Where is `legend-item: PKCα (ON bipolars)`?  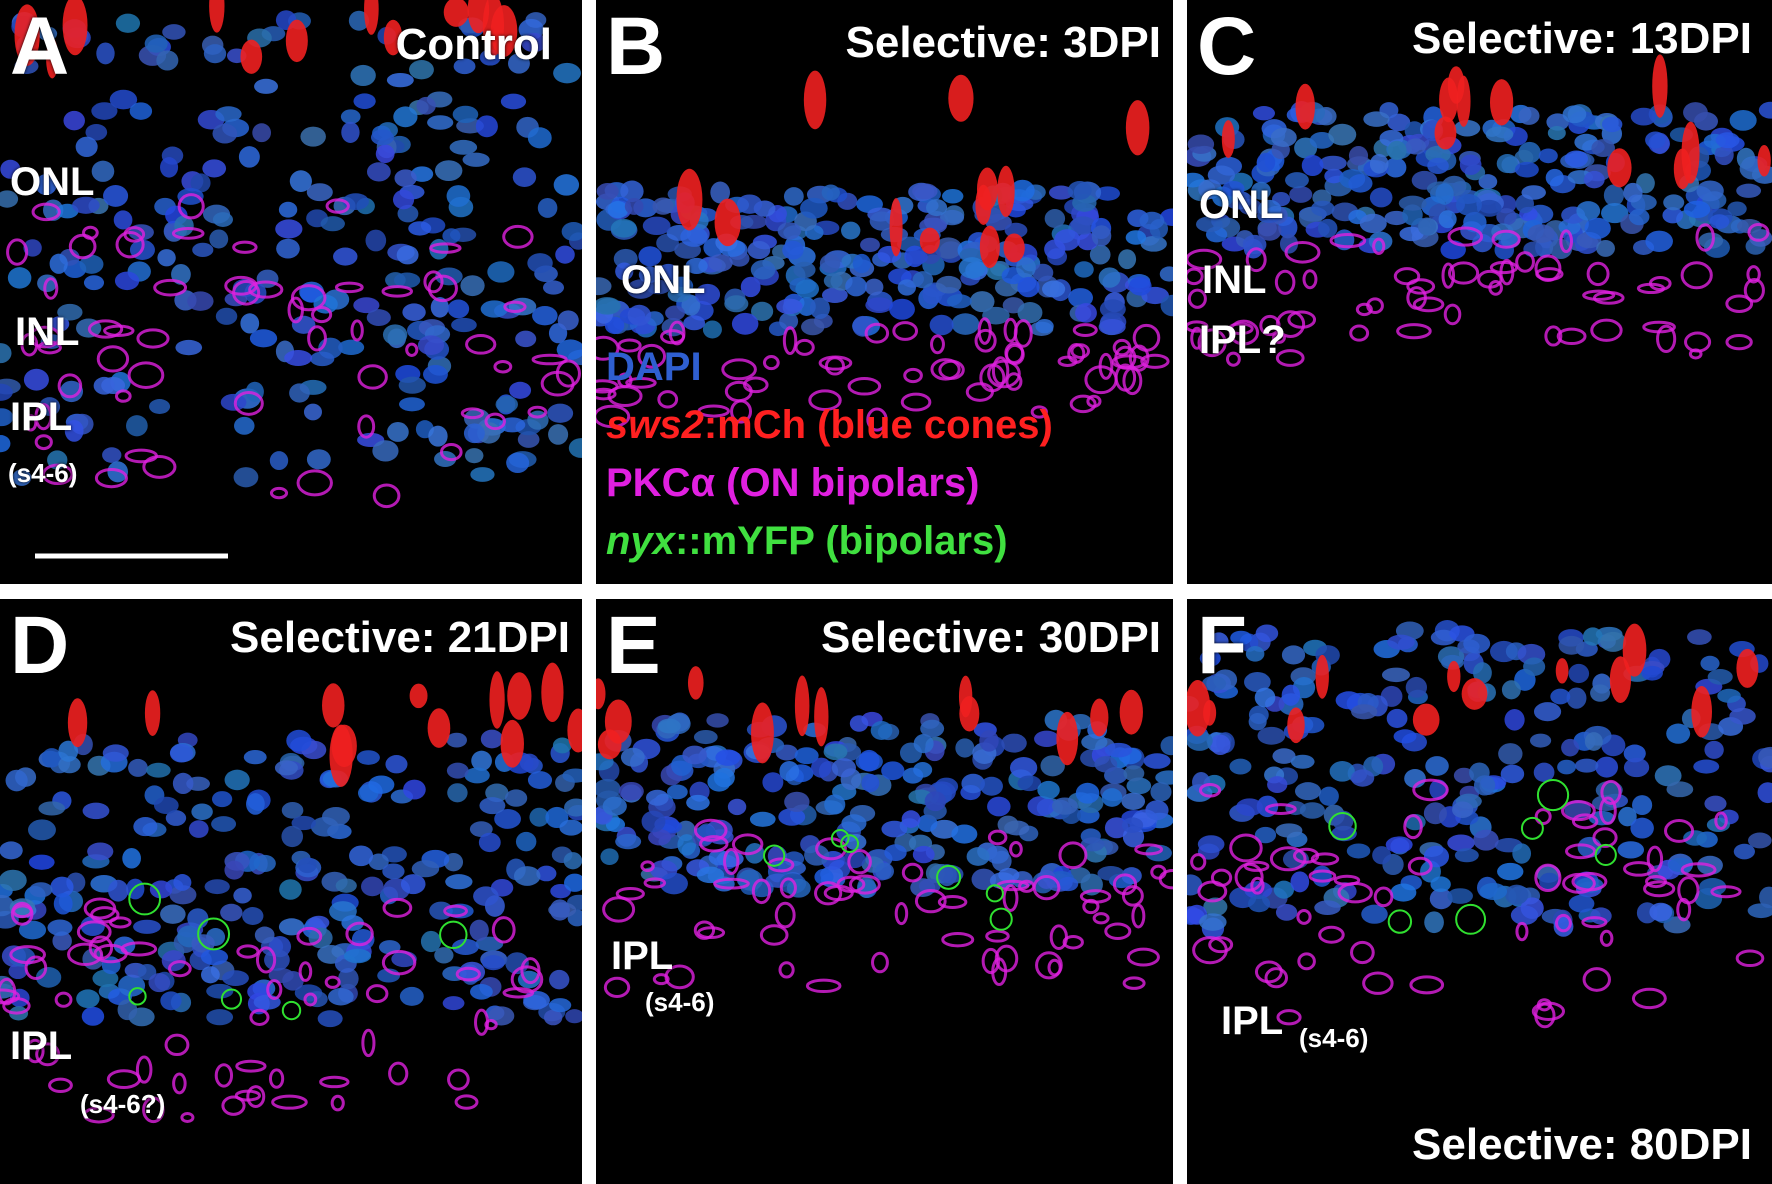 legend-item: PKCα (ON bipolars) is located at coordinates (793, 483).